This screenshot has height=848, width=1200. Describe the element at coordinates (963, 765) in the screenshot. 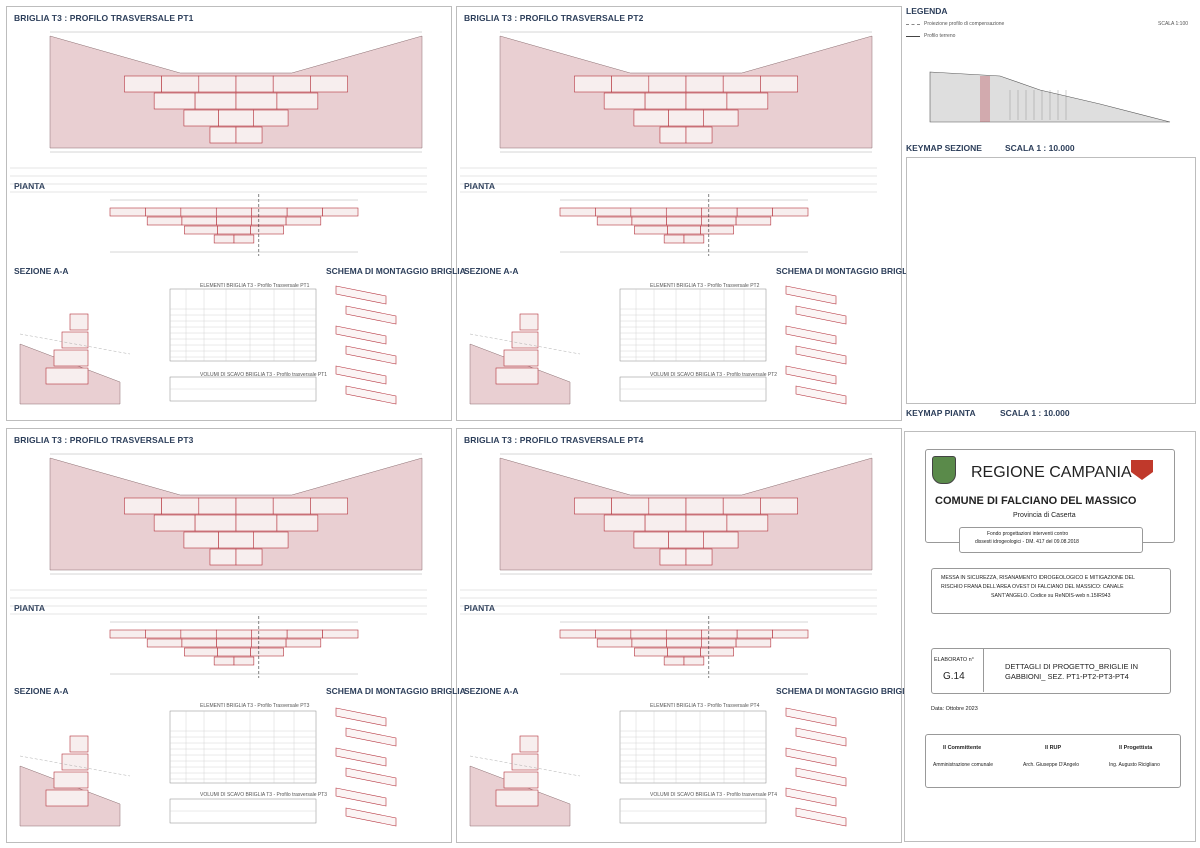

I see `committente: Amministrazione comunale` at that location.